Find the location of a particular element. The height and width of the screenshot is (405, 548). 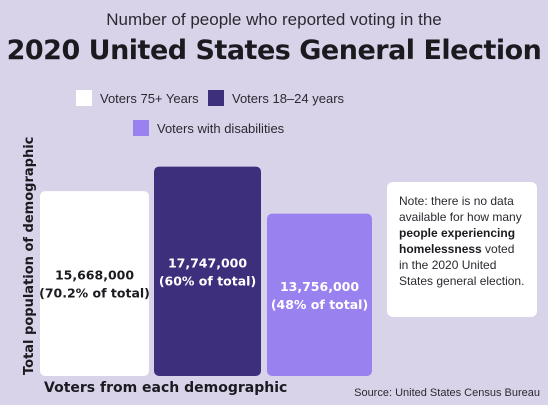

bar-75plus is located at coordinates (94, 283).